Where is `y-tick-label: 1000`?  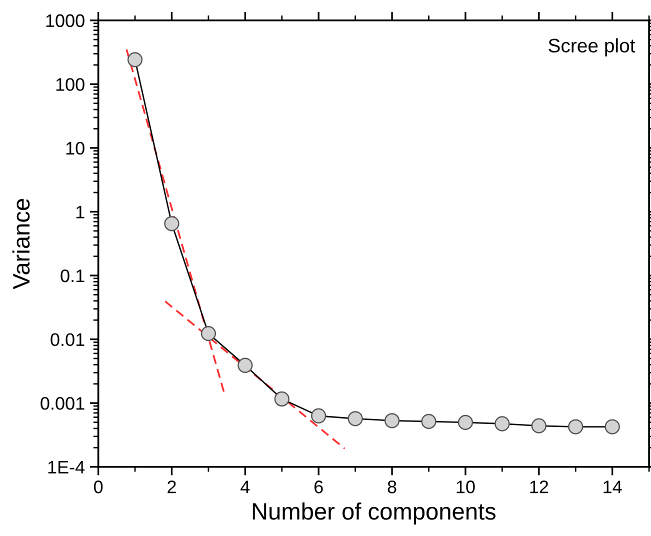
y-tick-label: 1000 is located at coordinates (65, 21).